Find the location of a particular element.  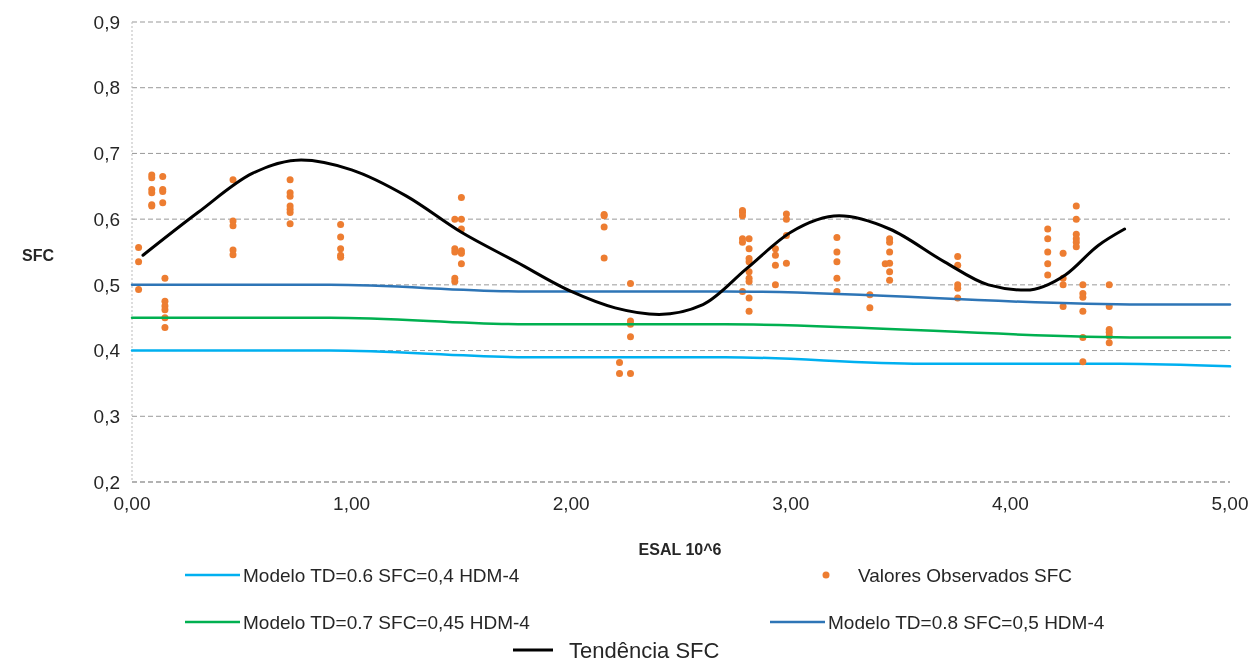

y-tick-label: 0,2 is located at coordinates (106, 482).